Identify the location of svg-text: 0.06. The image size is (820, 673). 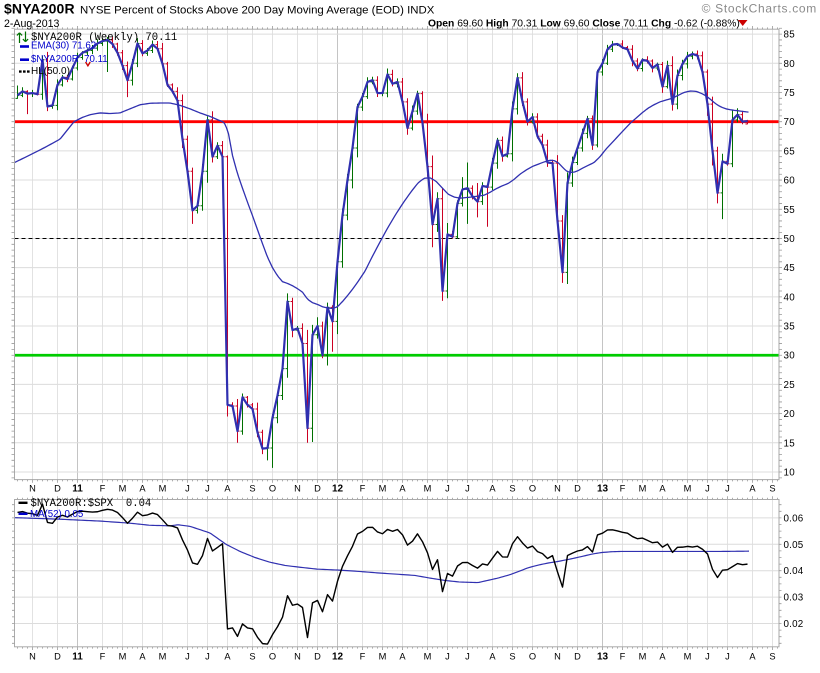
(794, 518).